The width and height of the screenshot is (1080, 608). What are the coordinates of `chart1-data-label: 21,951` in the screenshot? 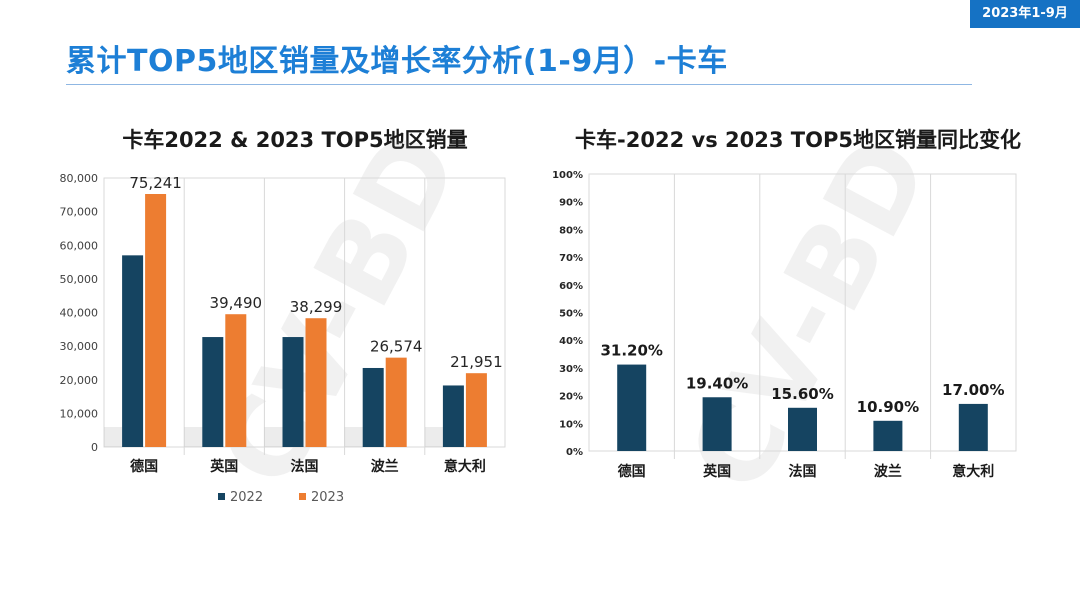 It's located at (476, 362).